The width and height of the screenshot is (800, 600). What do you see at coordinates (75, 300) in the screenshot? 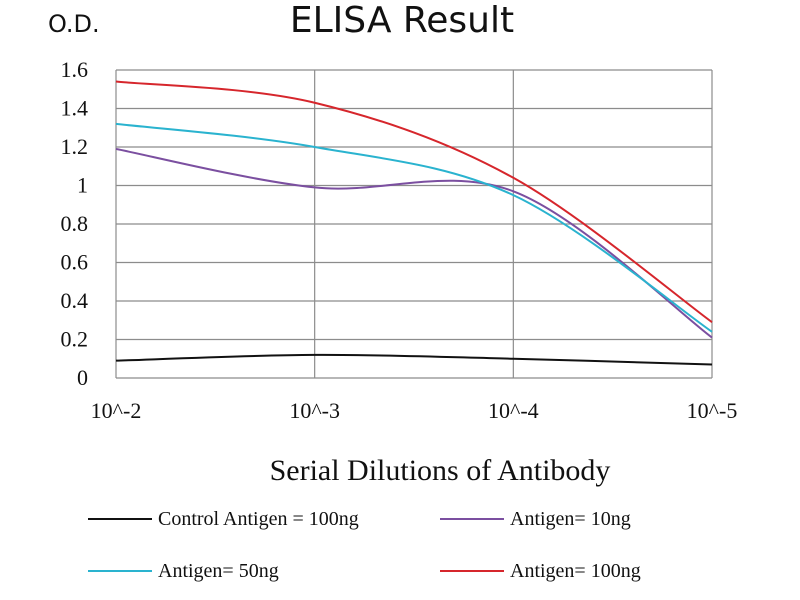
I see `y-tick-label: 0.4` at bounding box center [75, 300].